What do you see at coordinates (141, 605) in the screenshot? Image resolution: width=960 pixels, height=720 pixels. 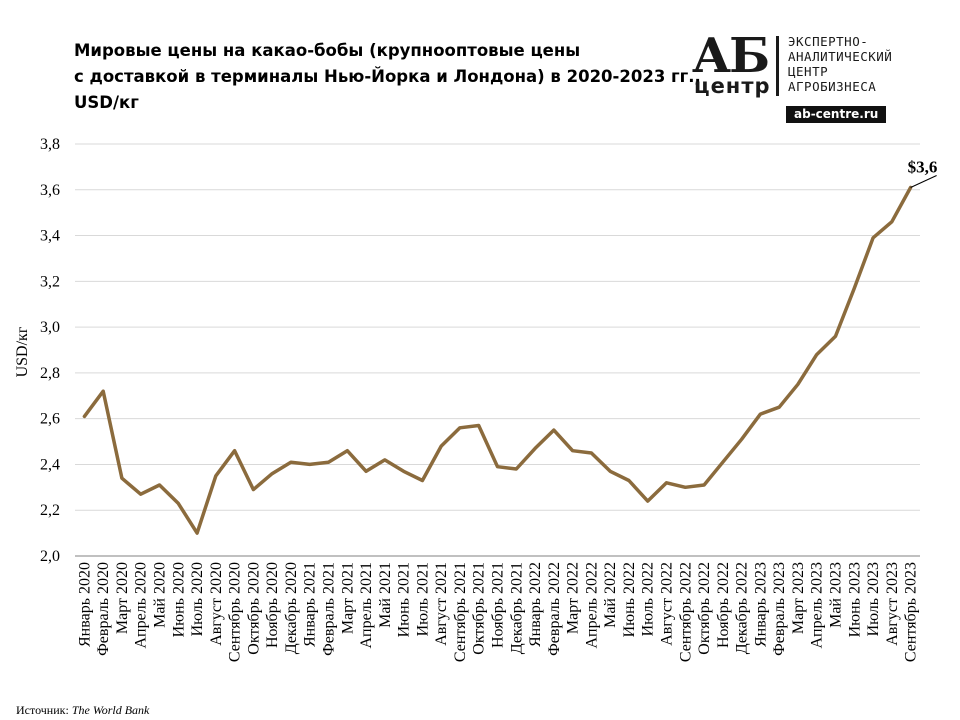 I see `x-tick-label: Апрель 2020` at bounding box center [141, 605].